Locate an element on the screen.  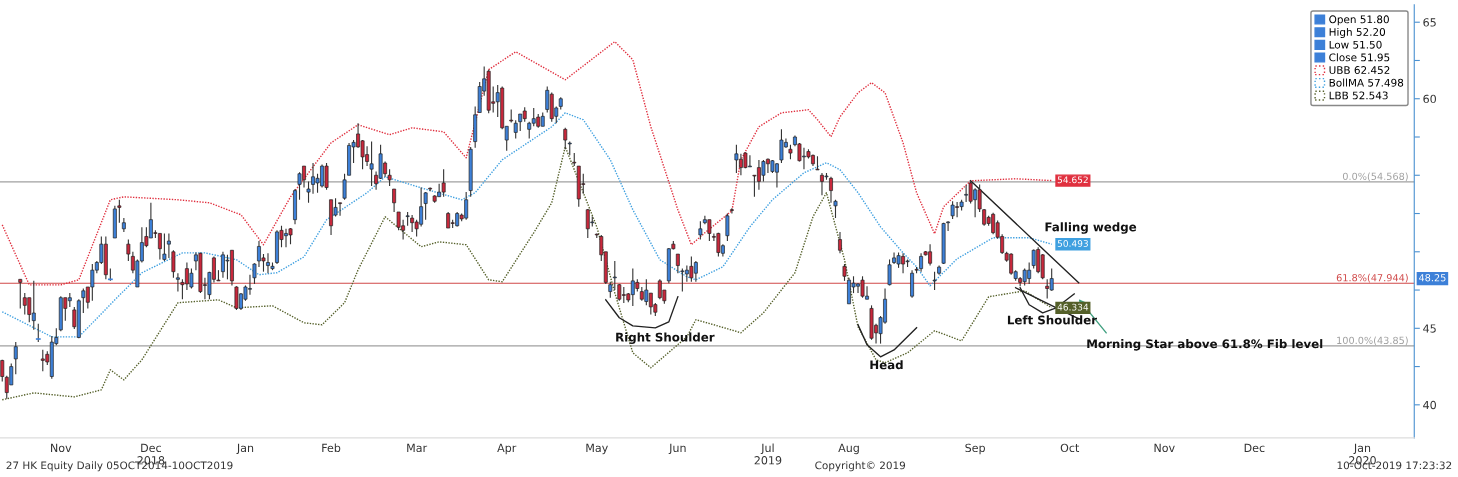
annotation: Open 51.80 is located at coordinates (1359, 20).